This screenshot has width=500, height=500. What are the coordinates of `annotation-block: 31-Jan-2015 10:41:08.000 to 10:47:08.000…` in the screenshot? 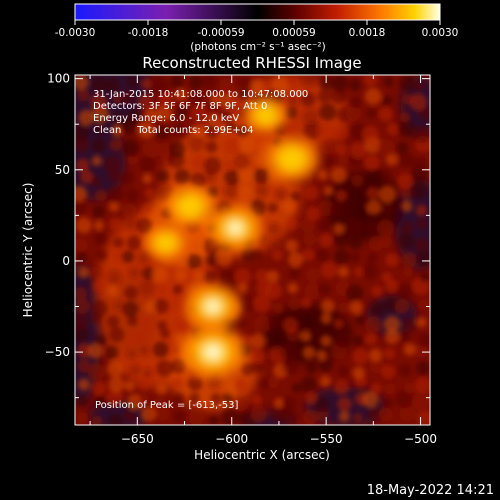 It's located at (200, 112).